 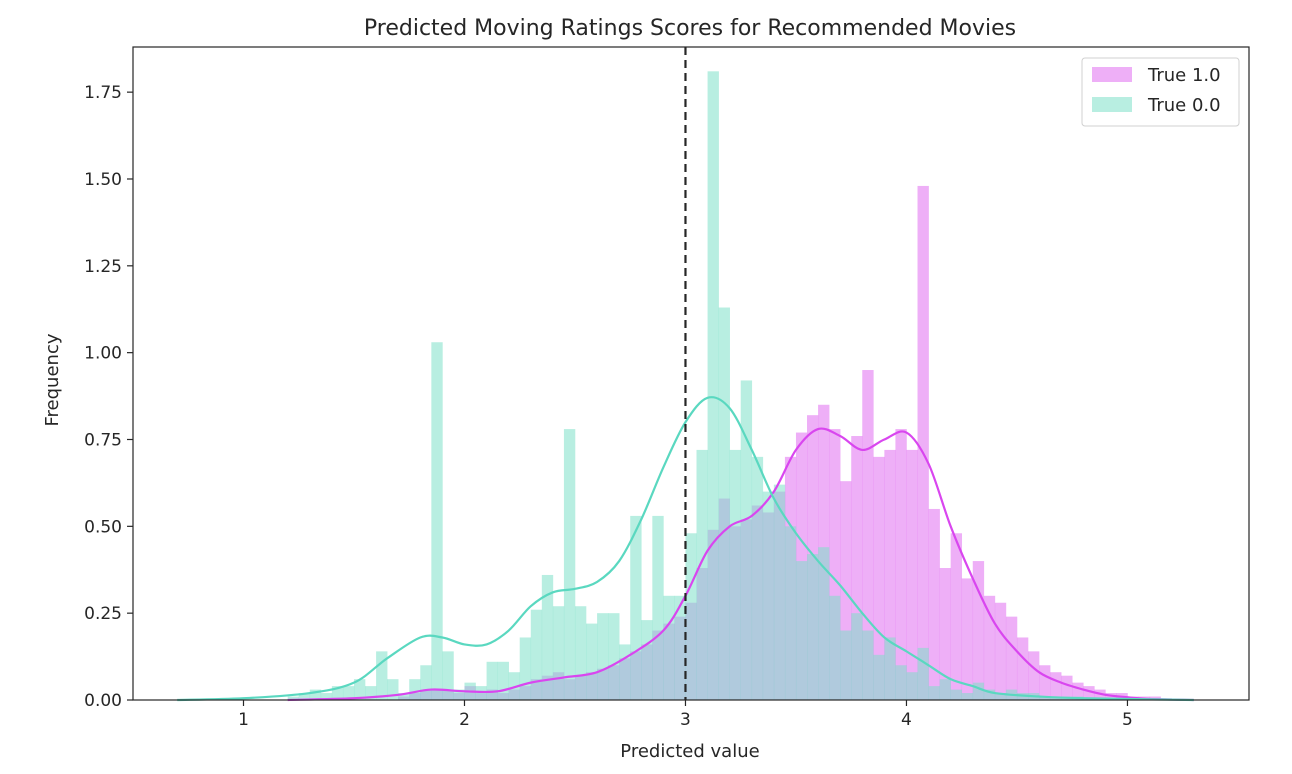 What do you see at coordinates (103, 93) in the screenshot?
I see `y-tick-label: 1.75` at bounding box center [103, 93].